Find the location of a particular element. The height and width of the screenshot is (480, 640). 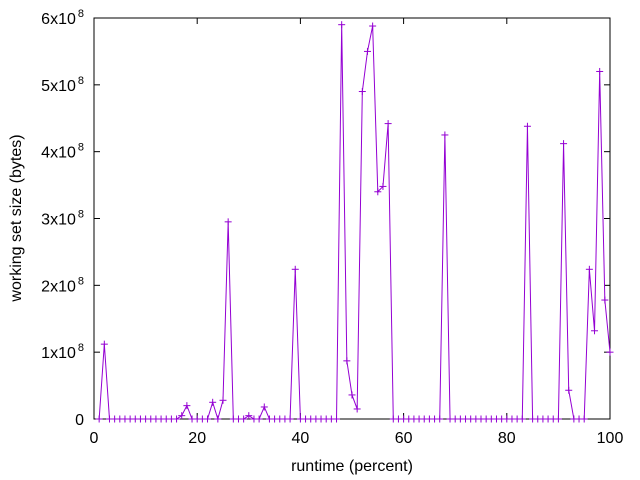

y-tick-label: 1x10 8 is located at coordinates (62, 352).